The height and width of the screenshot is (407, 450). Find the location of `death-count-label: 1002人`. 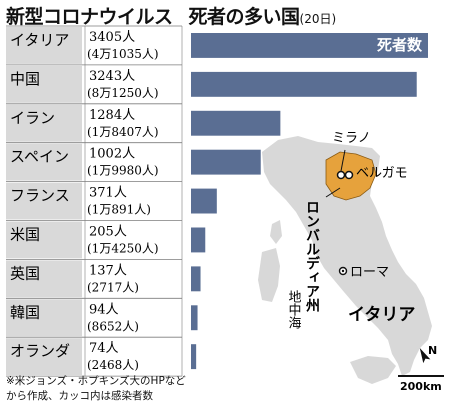

death-count-label: 1002人 is located at coordinates (112, 154).